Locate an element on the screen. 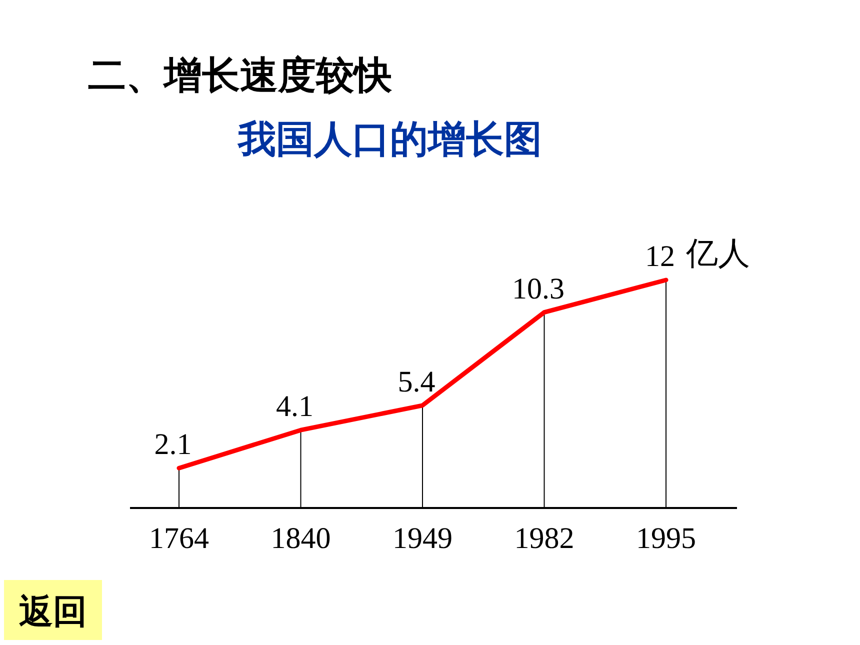 The width and height of the screenshot is (860, 645). chart-title: 二、增长速度较快 is located at coordinates (240, 75).